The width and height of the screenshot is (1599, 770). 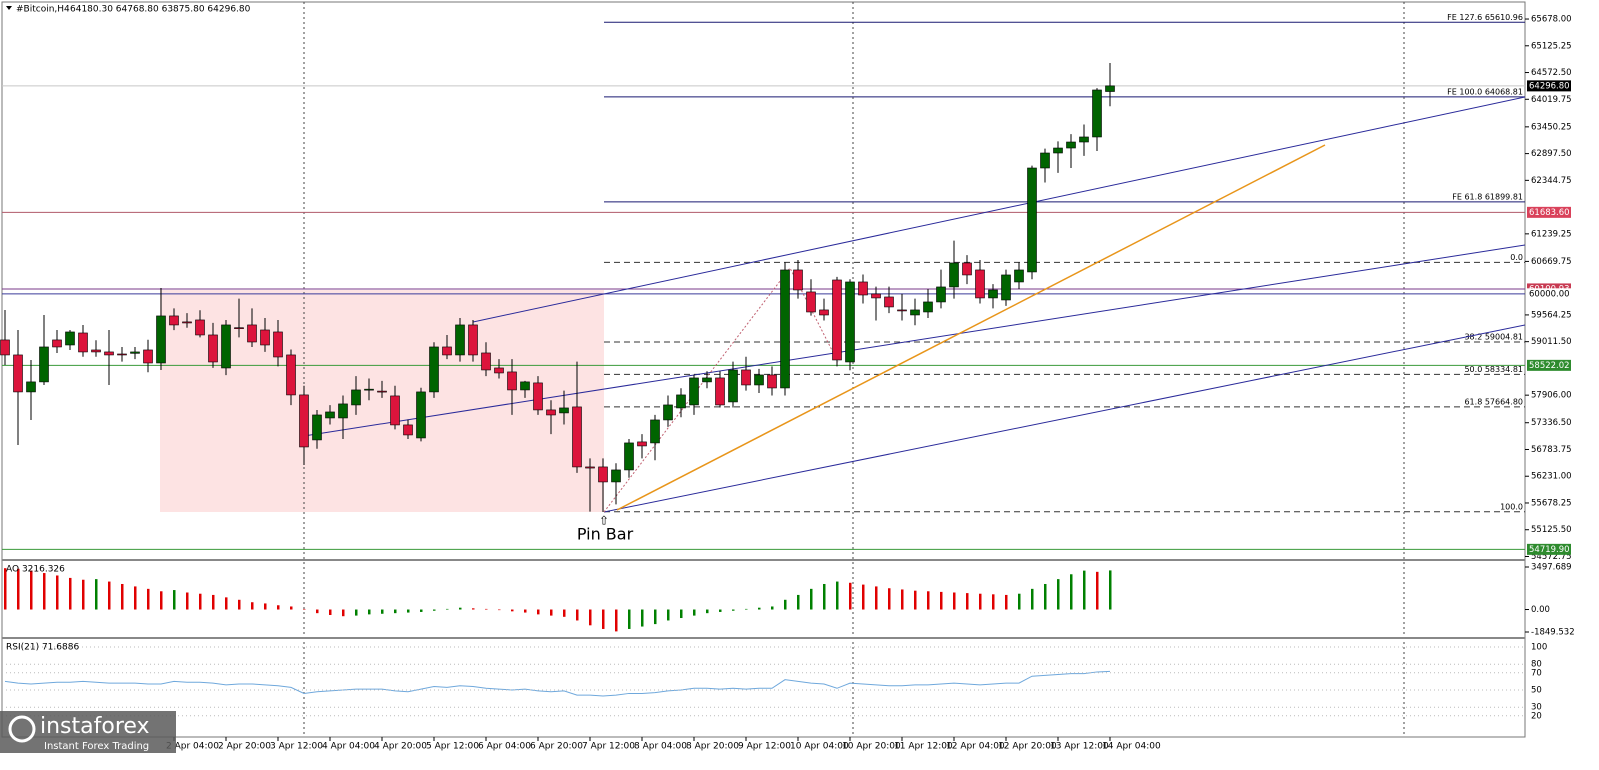 I want to click on y-tick-label: 59011.50, so click(x=1551, y=342).